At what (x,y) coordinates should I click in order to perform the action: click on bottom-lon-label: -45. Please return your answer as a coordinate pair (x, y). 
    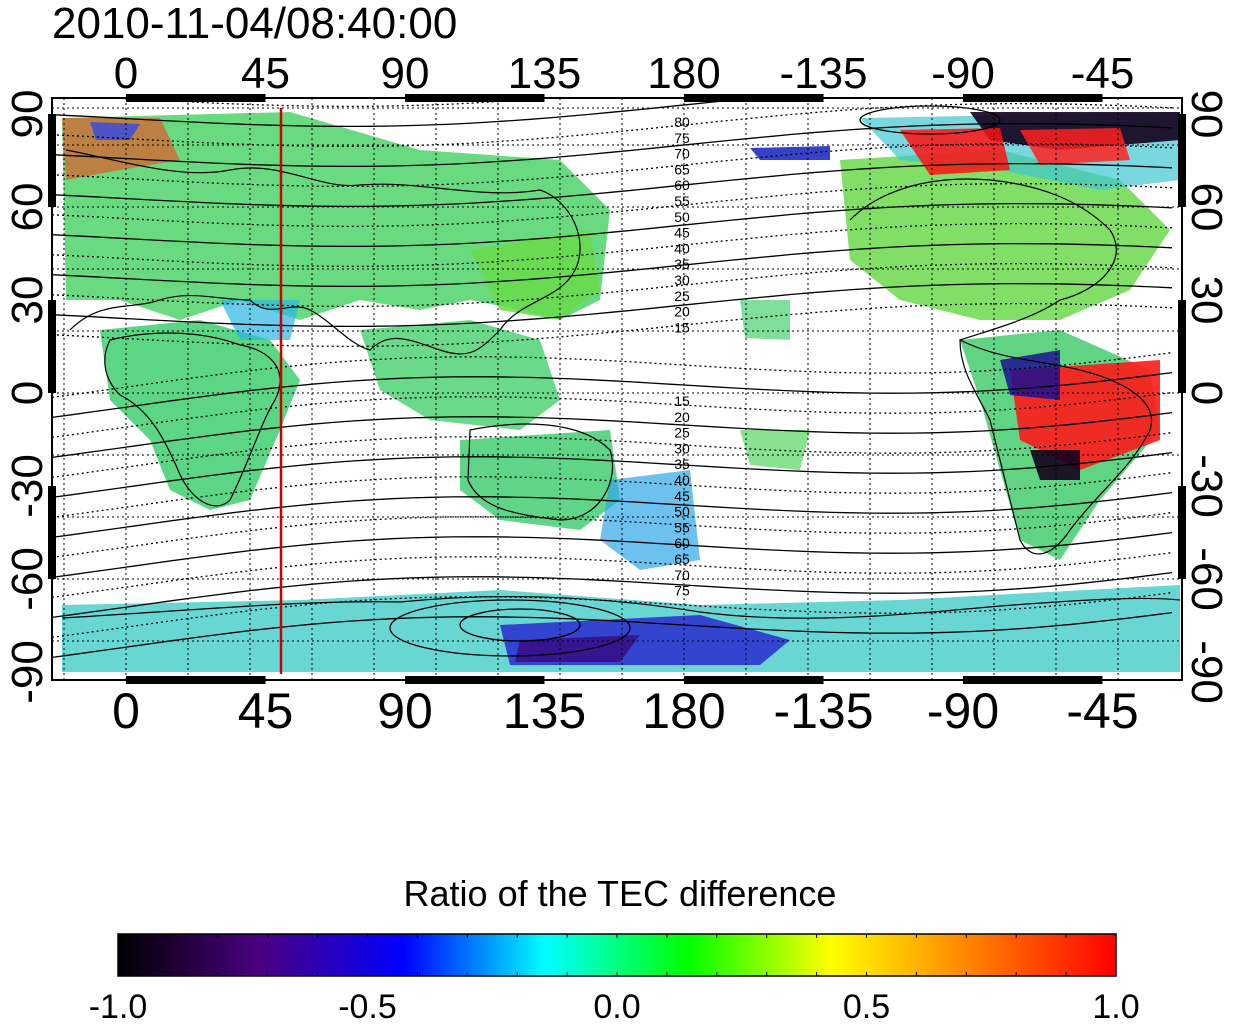
    Looking at the image, I should click on (1102, 711).